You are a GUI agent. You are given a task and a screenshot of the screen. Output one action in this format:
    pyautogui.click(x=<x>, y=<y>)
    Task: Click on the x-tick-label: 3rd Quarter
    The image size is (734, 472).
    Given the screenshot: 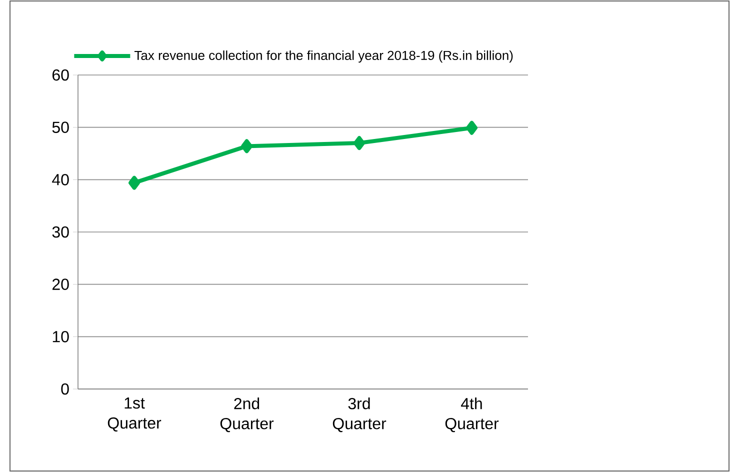 What is the action you would take?
    pyautogui.click(x=359, y=415)
    